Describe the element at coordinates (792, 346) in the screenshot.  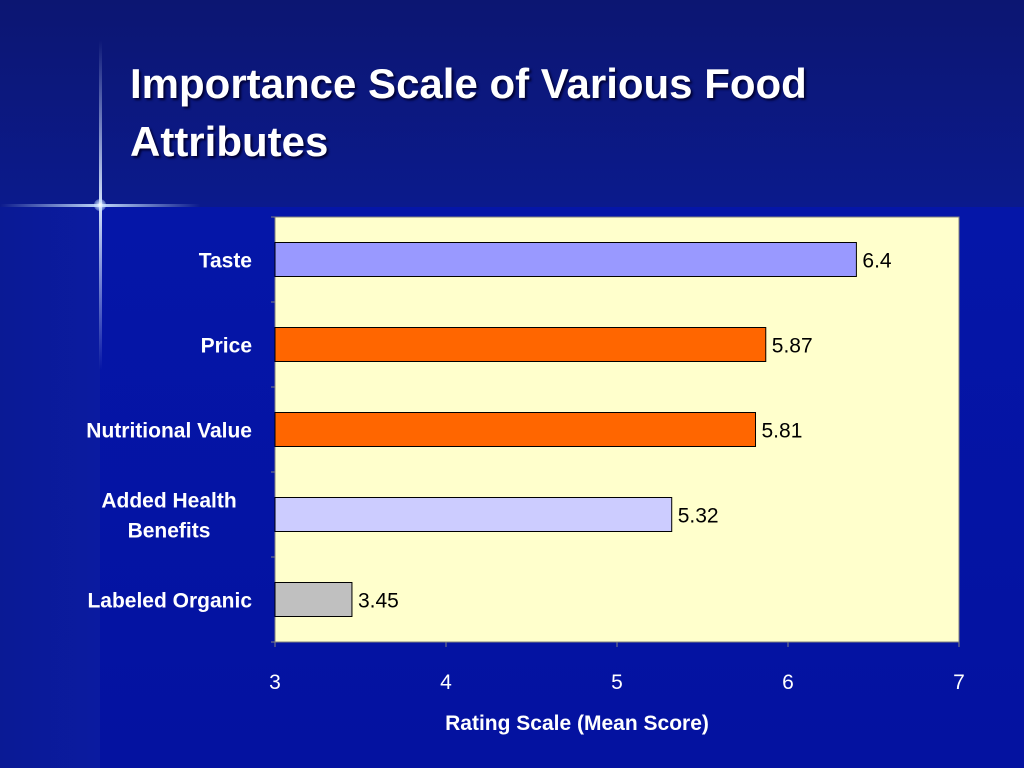
I see `data-label: 5.87` at that location.